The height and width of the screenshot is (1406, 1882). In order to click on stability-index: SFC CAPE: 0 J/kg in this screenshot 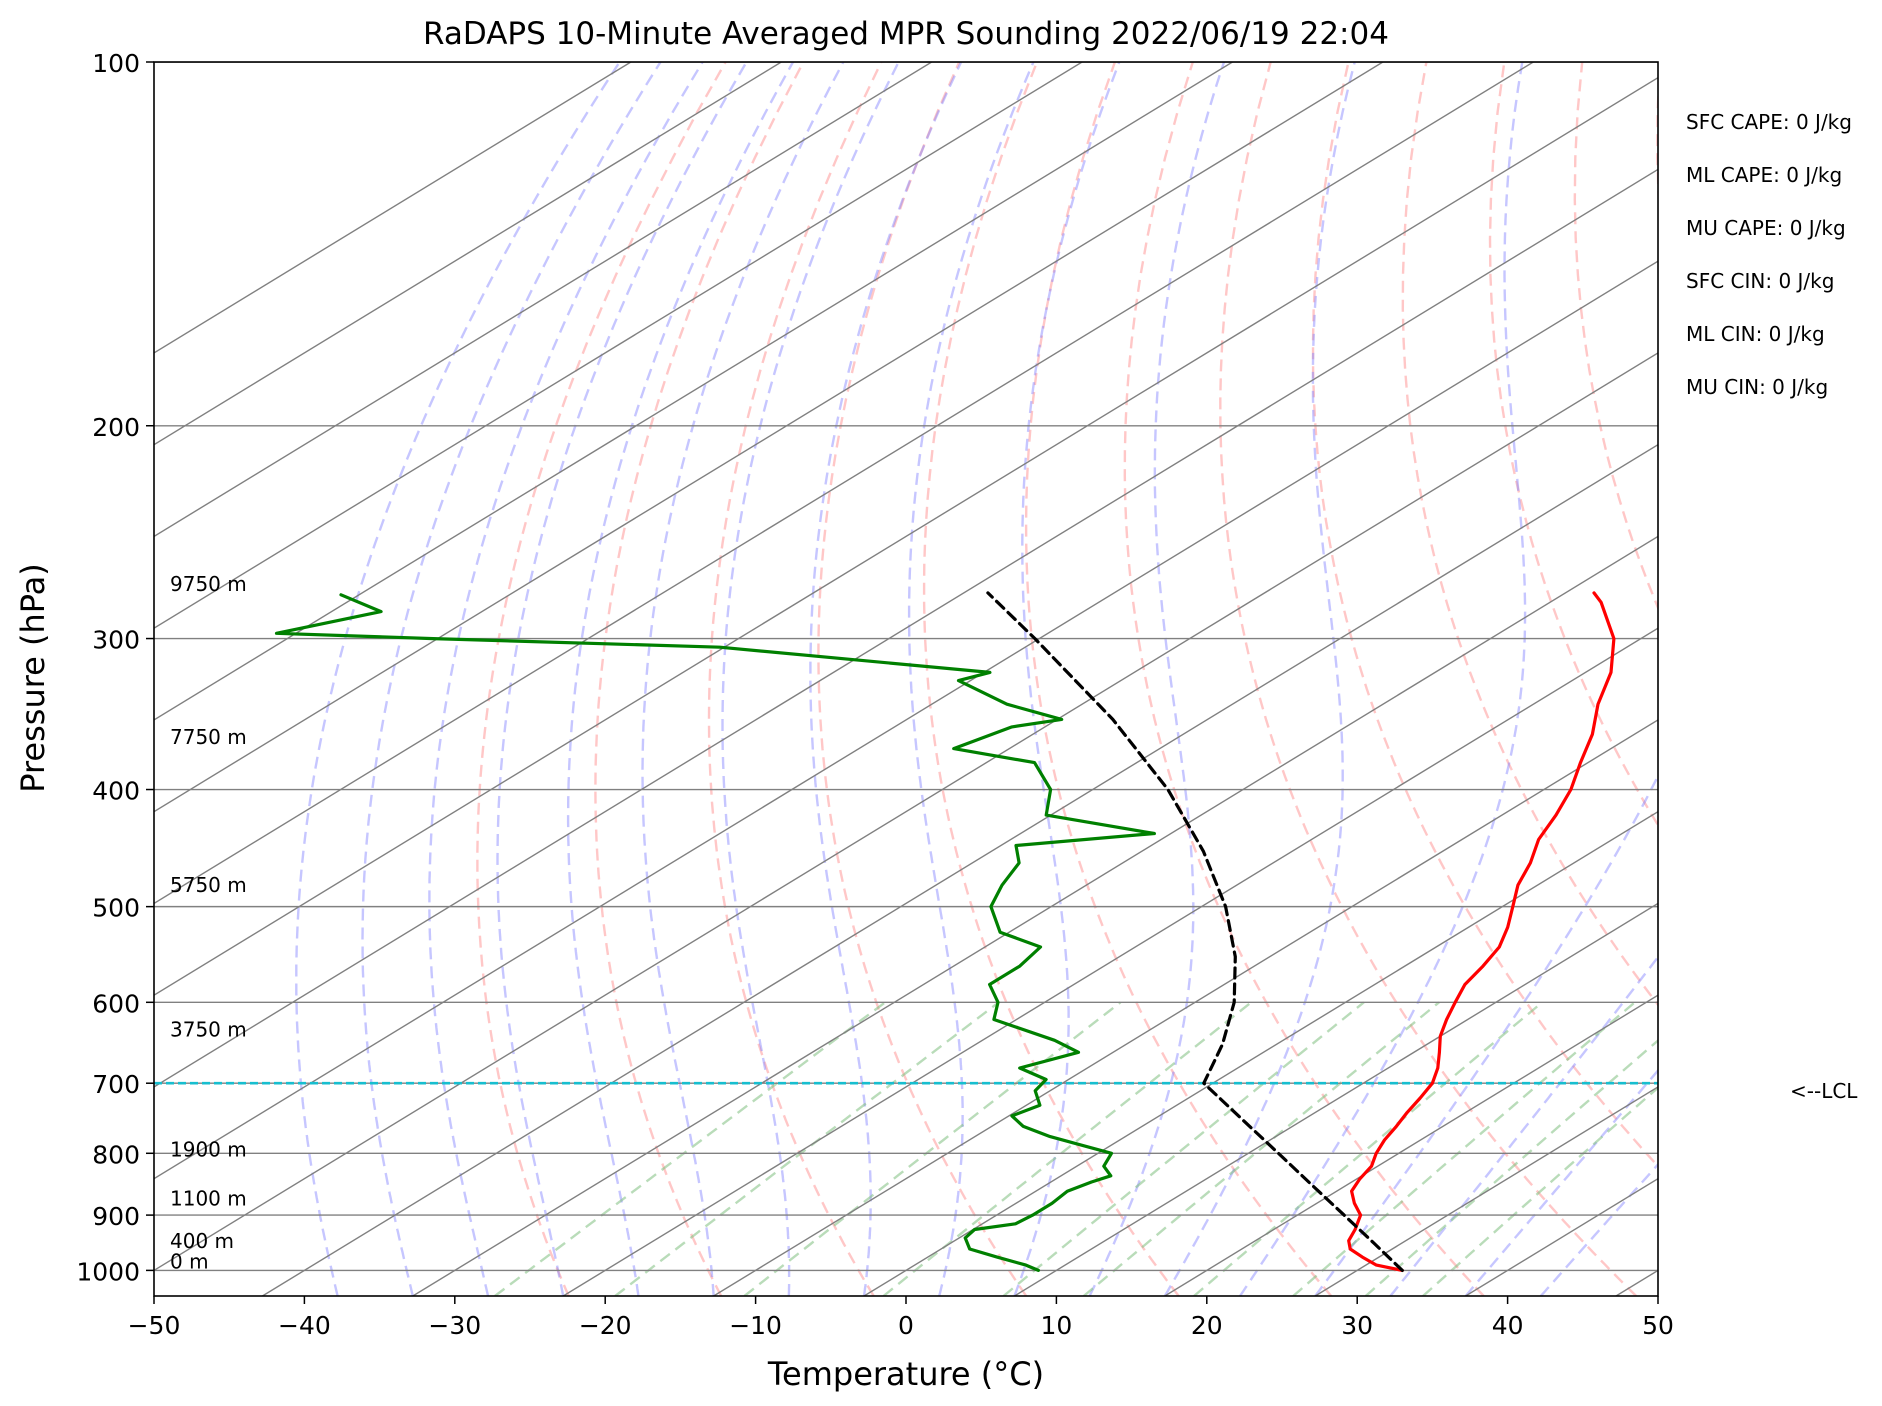, I will do `click(1769, 122)`.